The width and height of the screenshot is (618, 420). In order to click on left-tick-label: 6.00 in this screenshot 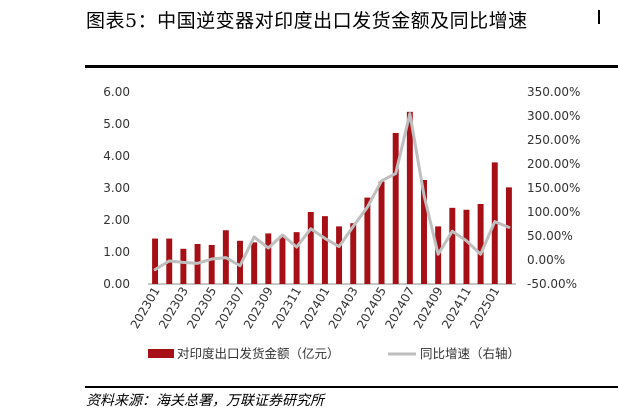, I will do `click(116, 92)`.